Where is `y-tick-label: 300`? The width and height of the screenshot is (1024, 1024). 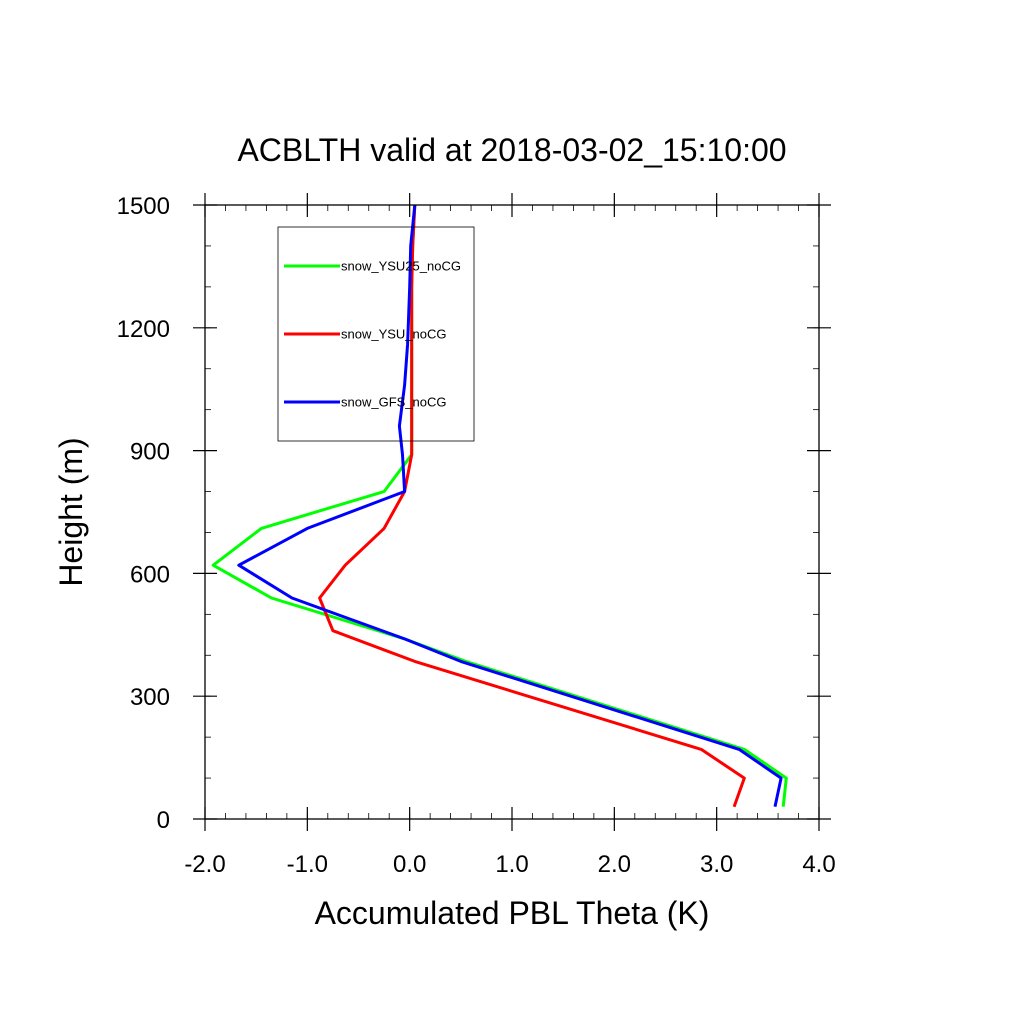
y-tick-label: 300 is located at coordinates (150, 697).